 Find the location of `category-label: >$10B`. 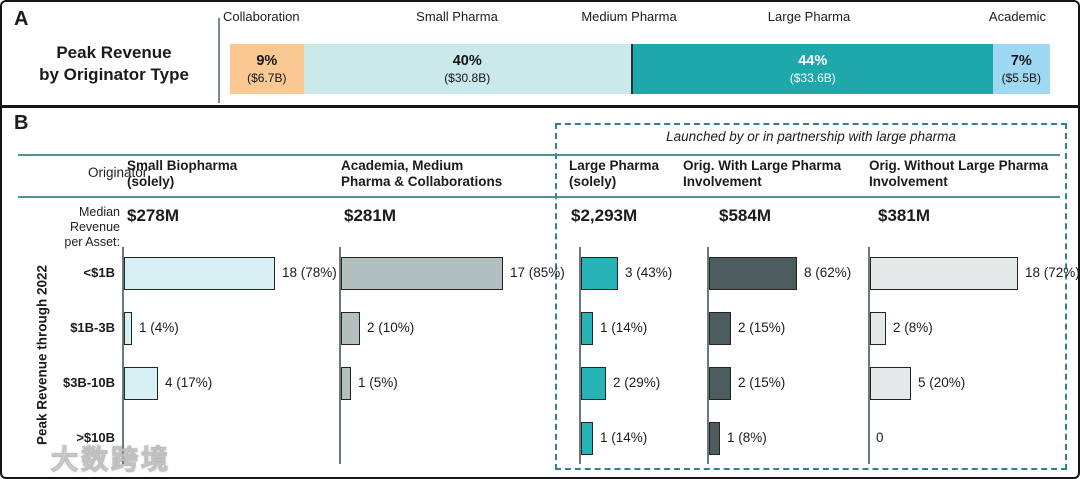

category-label: >$10B is located at coordinates (95, 437).